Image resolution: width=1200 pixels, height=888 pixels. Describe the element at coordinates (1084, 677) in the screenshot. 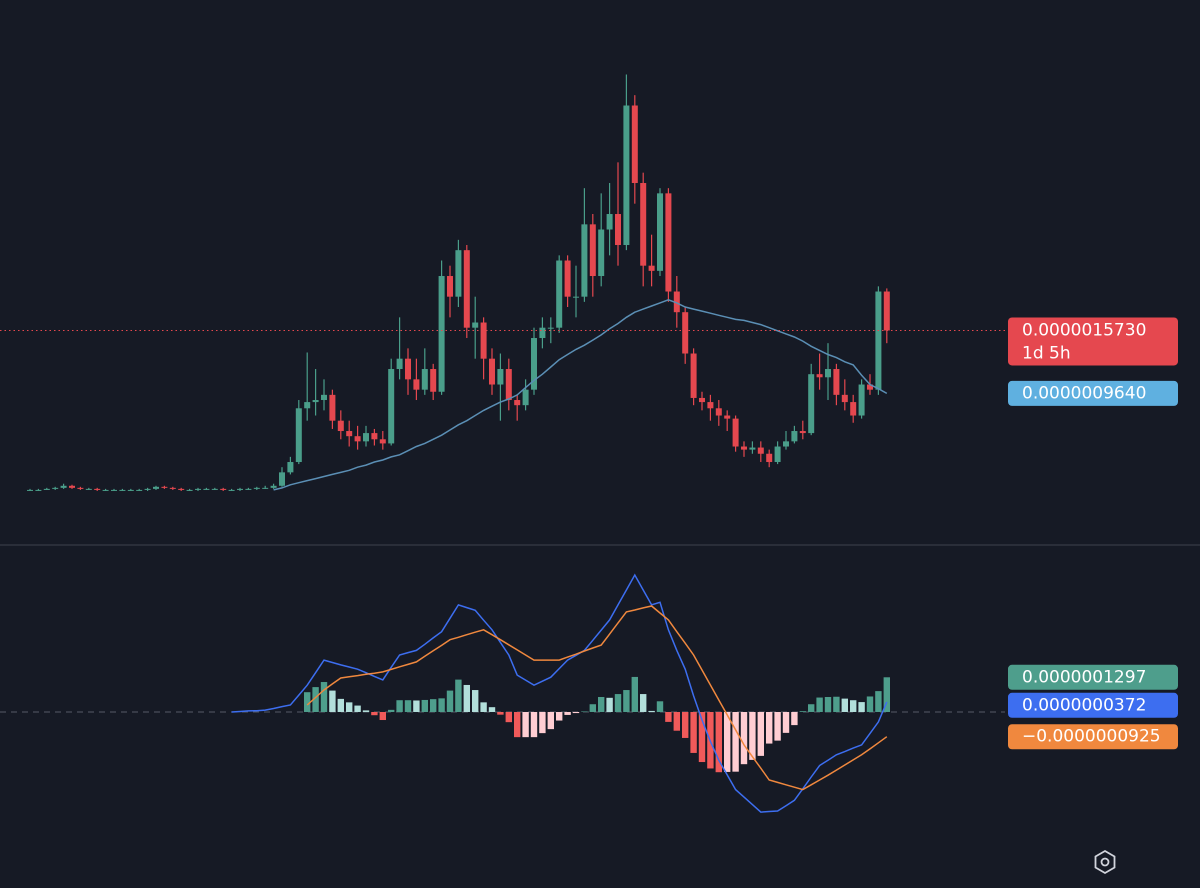

I see `histogram-value-label: 0.0000001297` at that location.